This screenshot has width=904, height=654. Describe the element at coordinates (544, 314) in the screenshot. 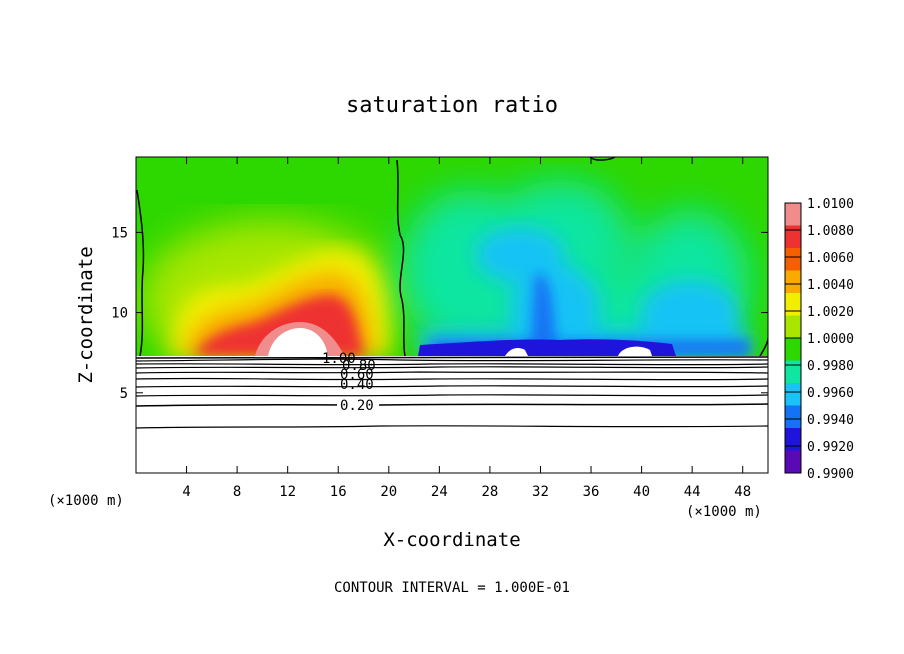

I see `dry-core` at that location.